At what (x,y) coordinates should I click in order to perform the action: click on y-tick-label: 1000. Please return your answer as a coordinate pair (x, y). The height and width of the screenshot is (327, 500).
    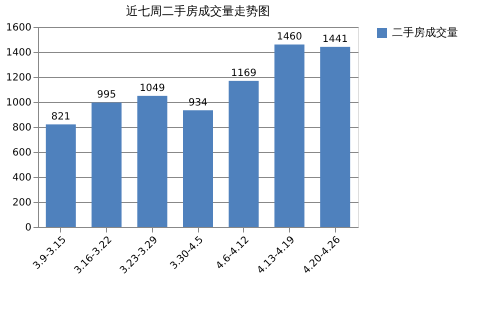
    Looking at the image, I should click on (19, 103).